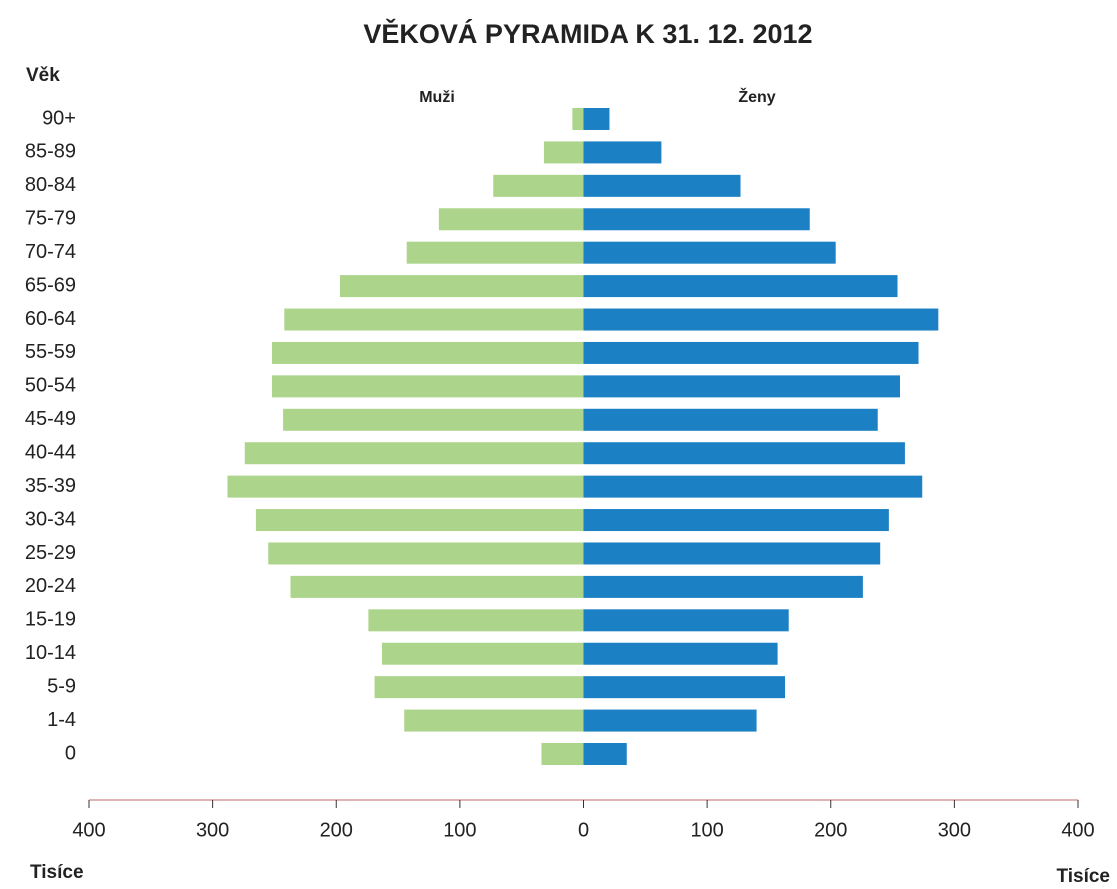 This screenshot has height=889, width=1117. What do you see at coordinates (61, 686) in the screenshot?
I see `y-tick-label: 5-9` at bounding box center [61, 686].